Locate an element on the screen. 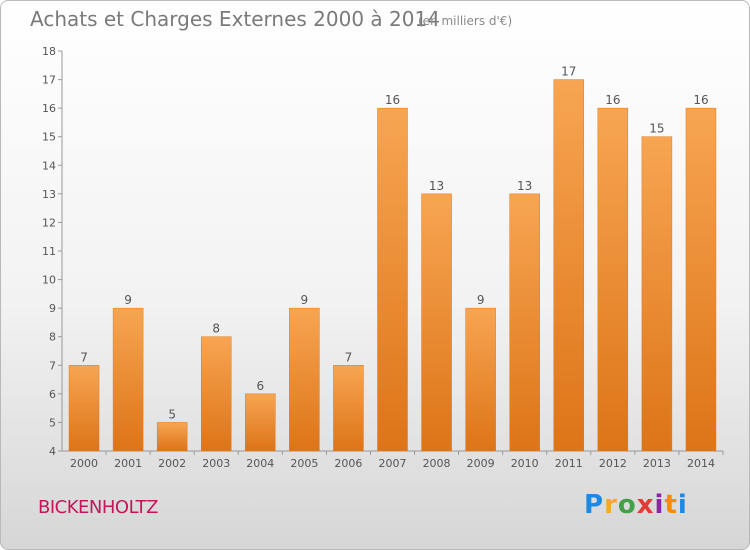 This screenshot has height=550, width=750. x-tick-label: 2009 is located at coordinates (481, 463).